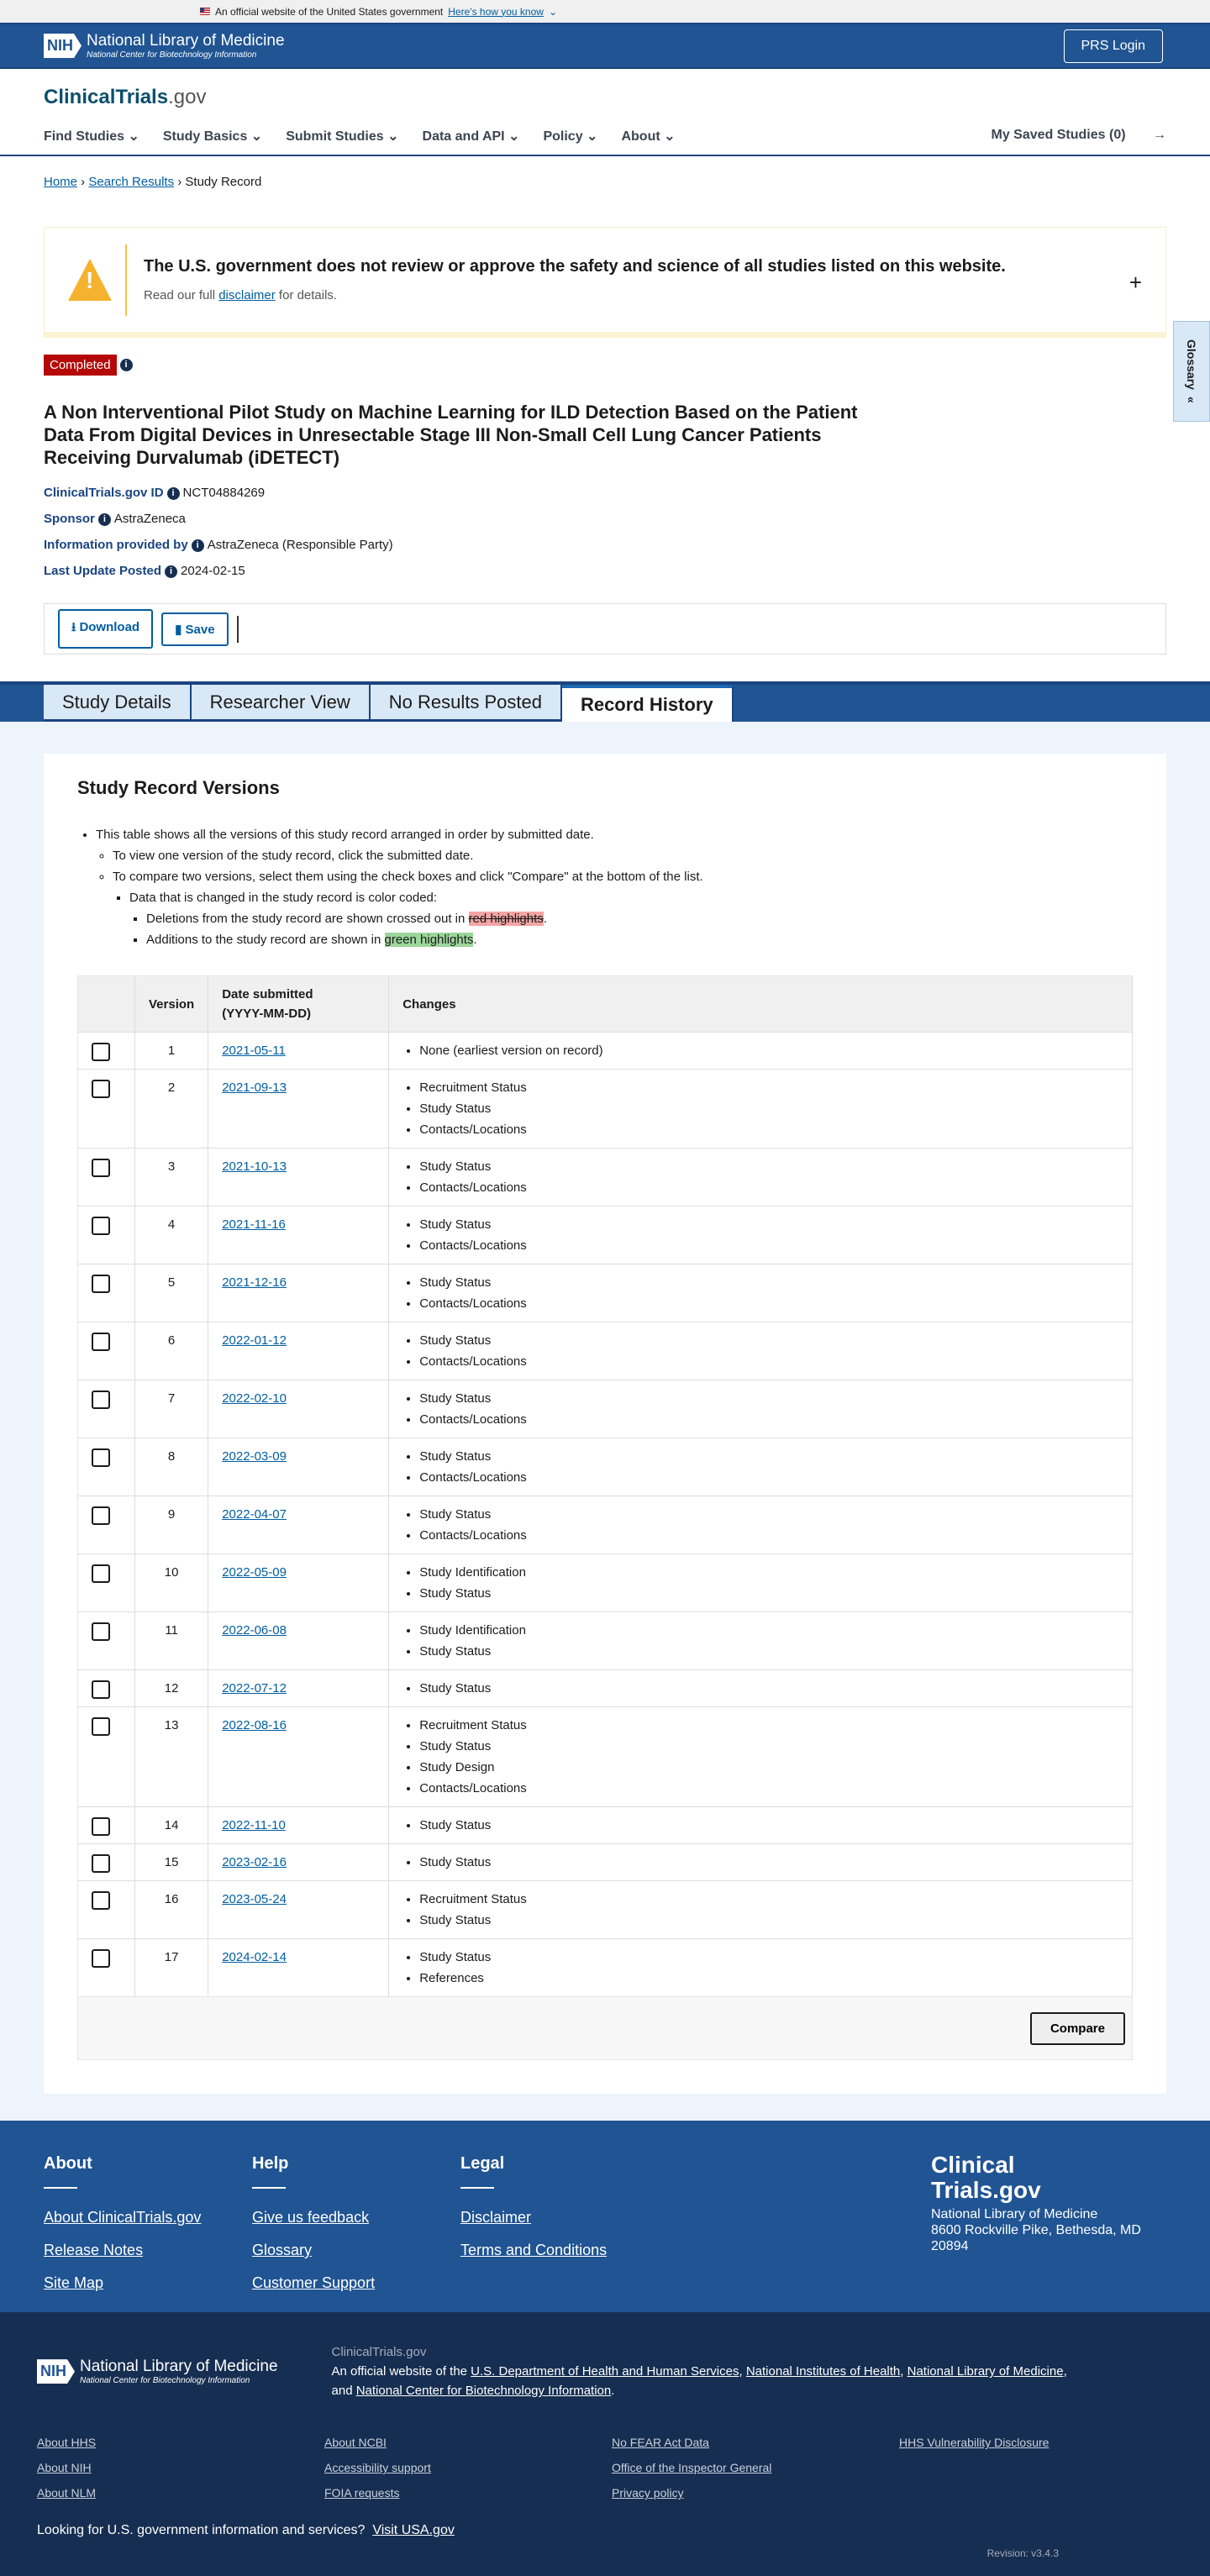  I want to click on chevron-down-icon: ⌄, so click(553, 11).